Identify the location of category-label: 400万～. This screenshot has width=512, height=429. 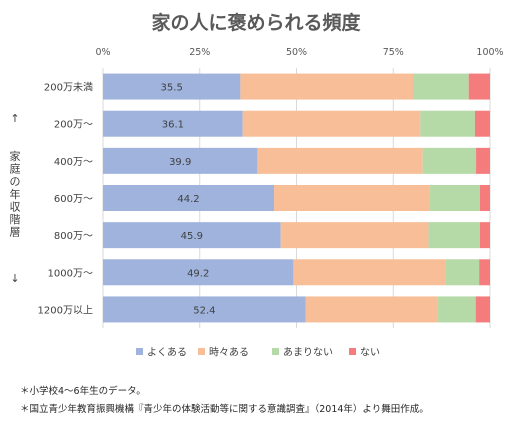
(73, 162).